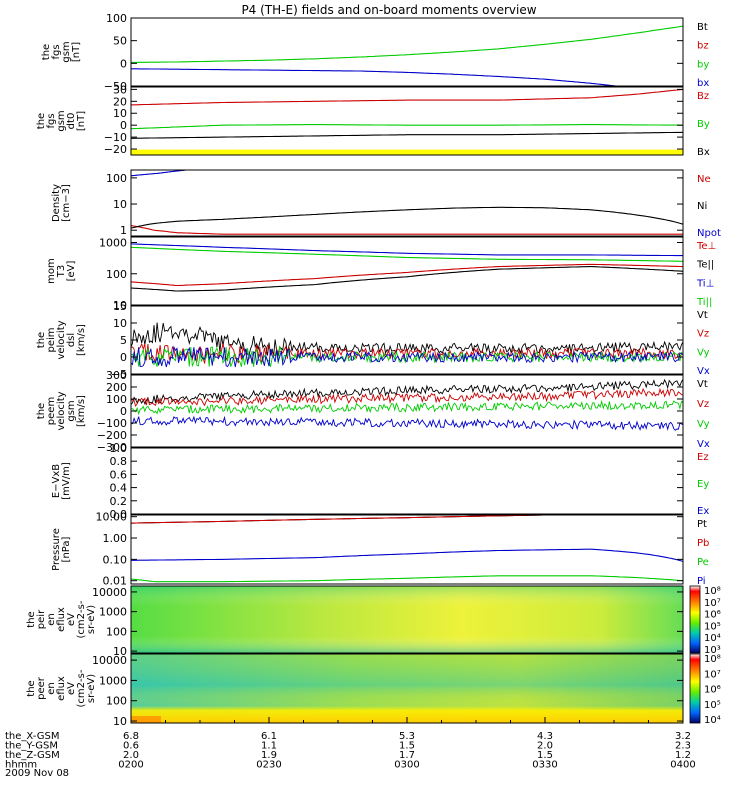  What do you see at coordinates (683, 746) in the screenshot?
I see `x-row-value: 2.3` at bounding box center [683, 746].